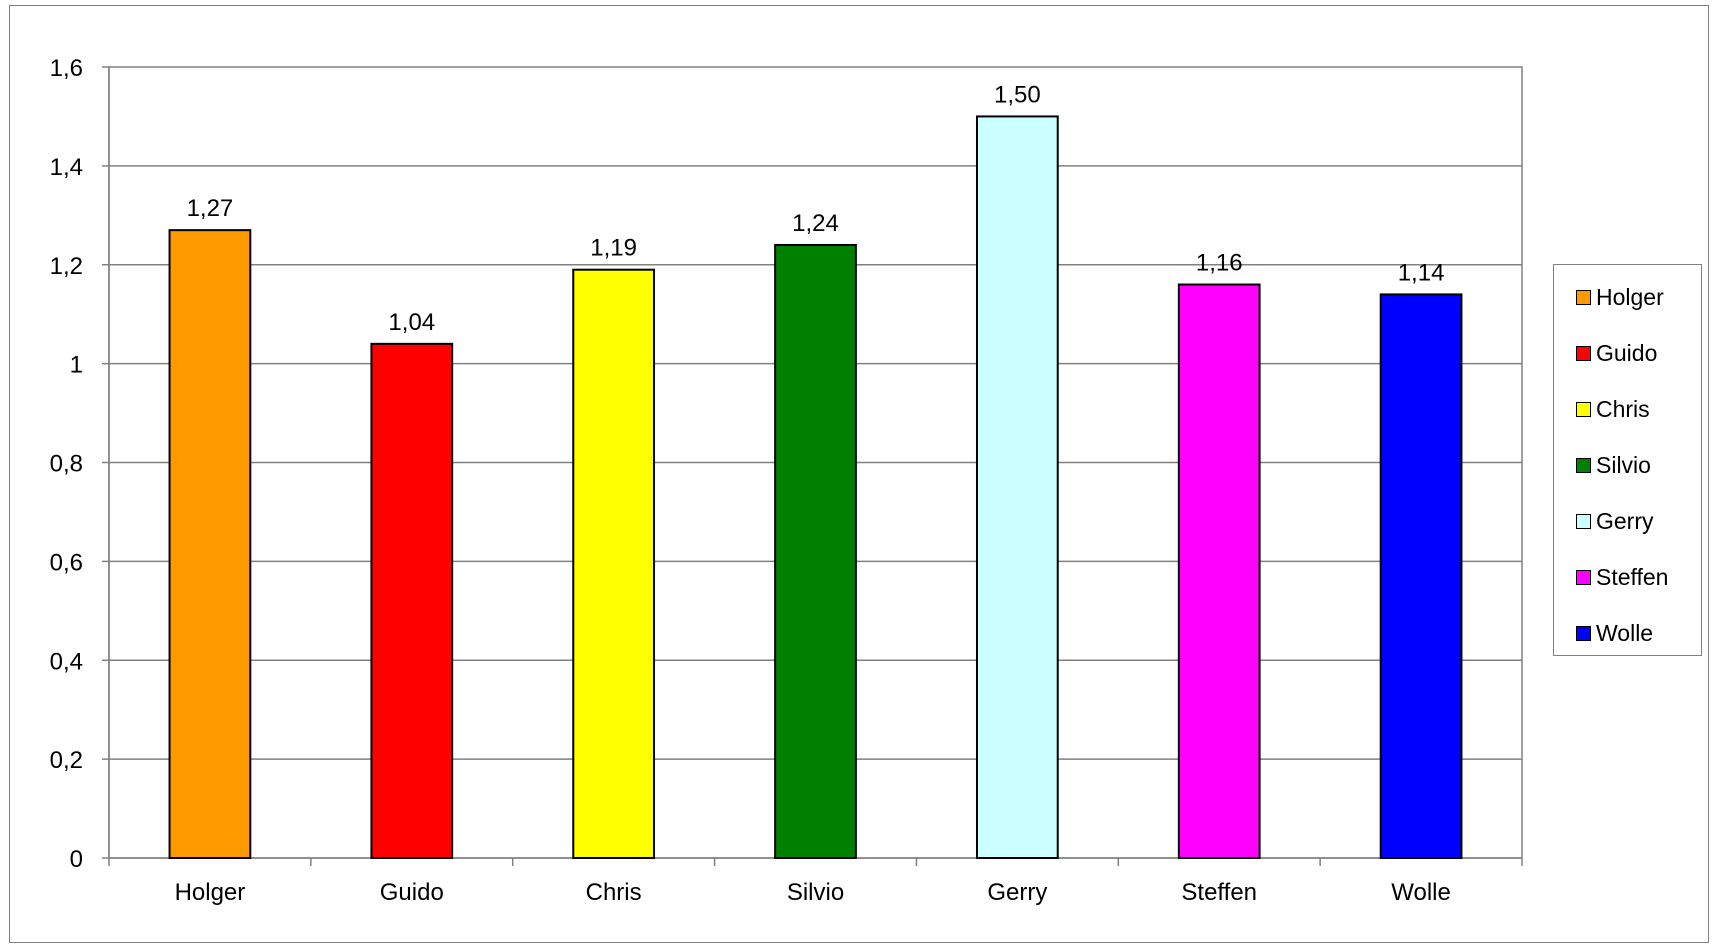  I want to click on legend-item: Chris, so click(1613, 409).